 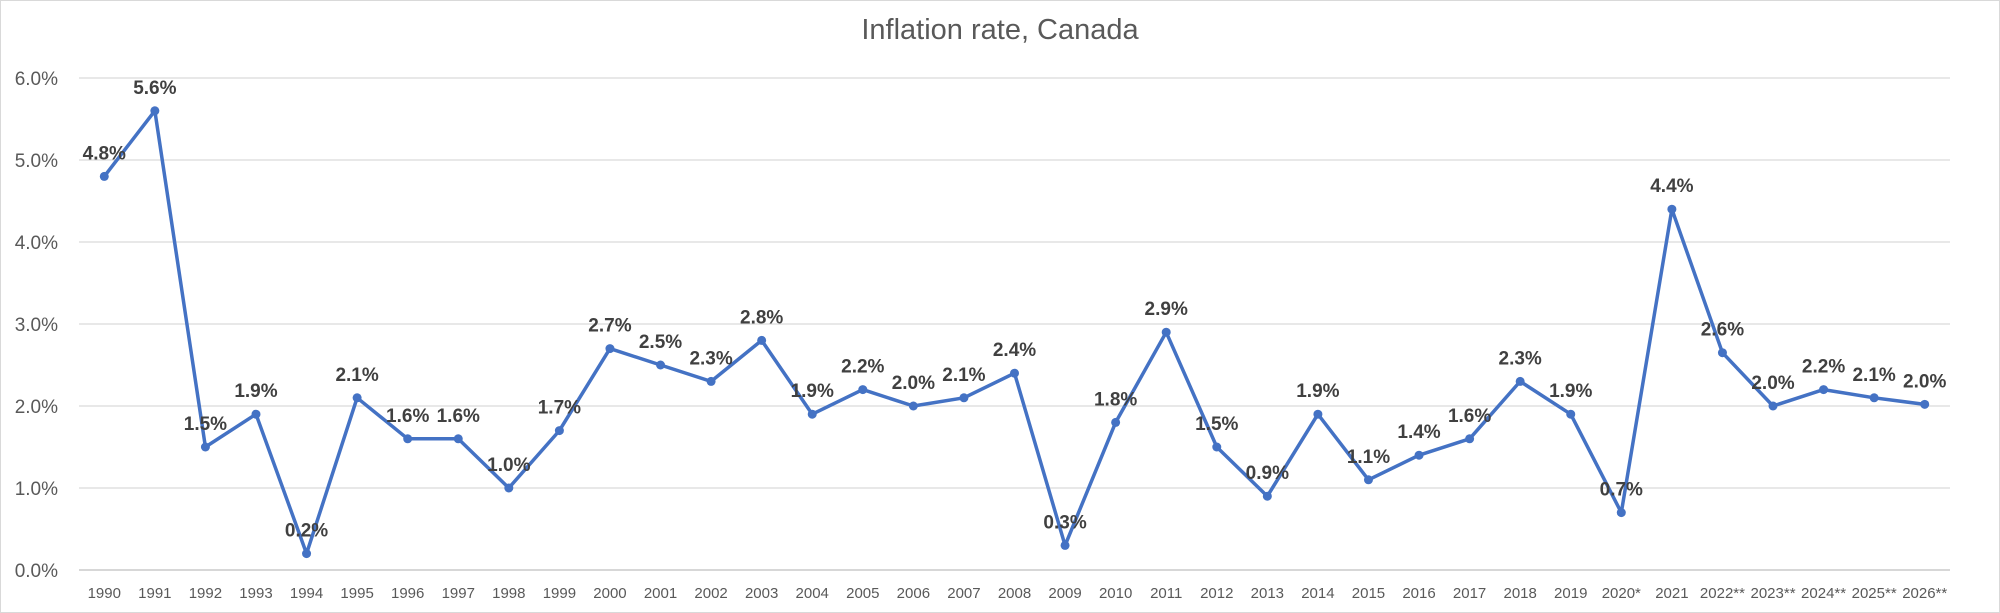 I want to click on data-label: 1.5%, so click(x=205, y=424).